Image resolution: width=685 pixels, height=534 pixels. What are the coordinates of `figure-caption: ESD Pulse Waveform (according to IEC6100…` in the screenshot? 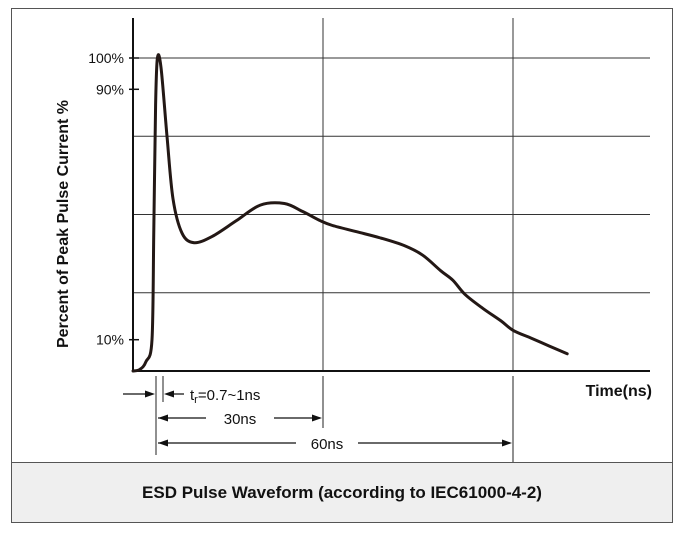 It's located at (342, 492).